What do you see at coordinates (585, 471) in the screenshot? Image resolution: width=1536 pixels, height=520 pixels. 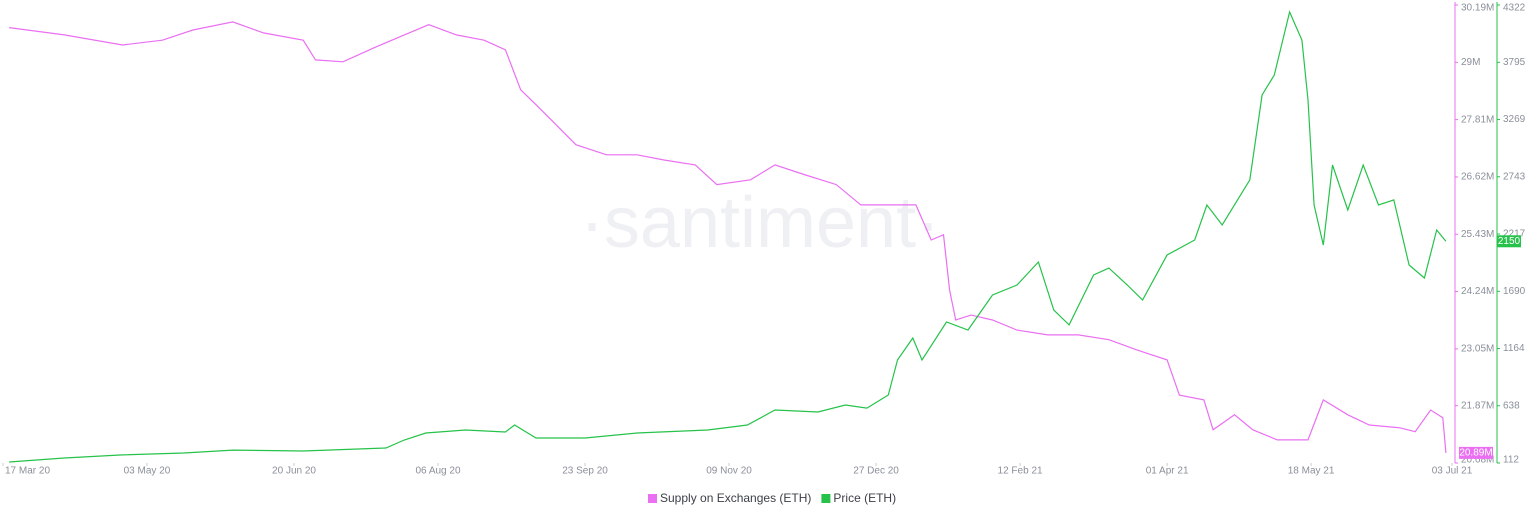 I see `x-tick-label: 23 Sep 20` at bounding box center [585, 471].